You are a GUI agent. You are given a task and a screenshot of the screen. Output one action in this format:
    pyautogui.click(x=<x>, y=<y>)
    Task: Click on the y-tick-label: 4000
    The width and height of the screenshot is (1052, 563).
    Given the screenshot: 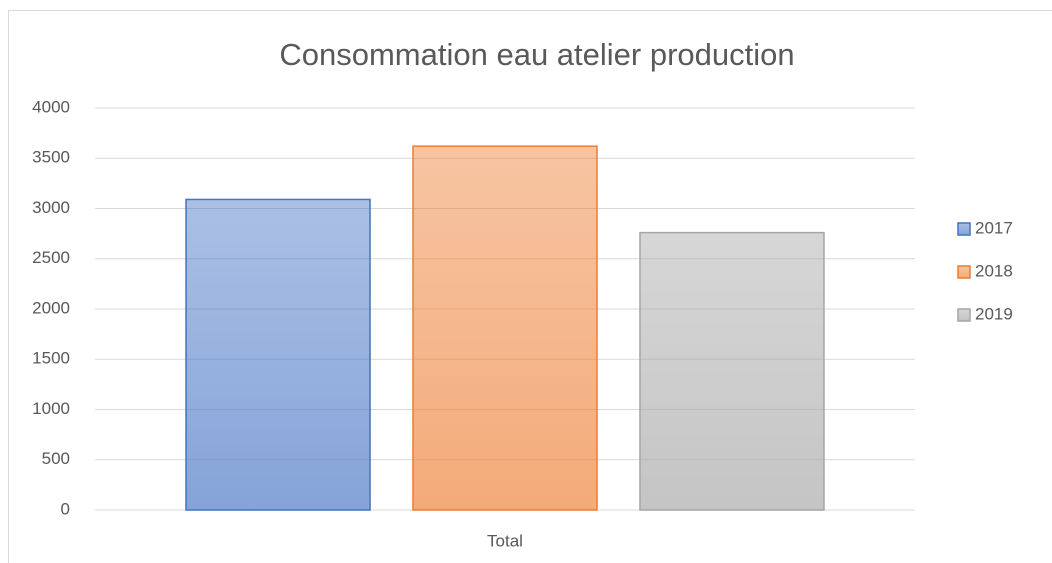 What is the action you would take?
    pyautogui.click(x=51, y=106)
    